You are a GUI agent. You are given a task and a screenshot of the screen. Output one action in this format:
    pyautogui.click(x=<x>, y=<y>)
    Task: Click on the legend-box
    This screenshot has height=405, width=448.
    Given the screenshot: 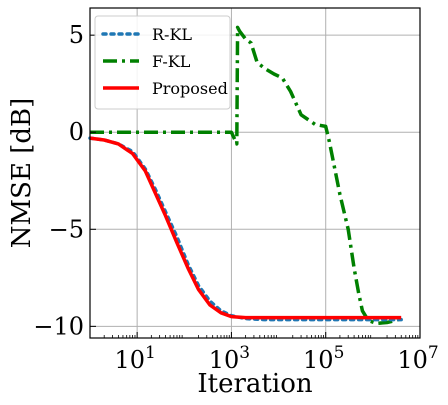 What is the action you would take?
    pyautogui.click(x=162, y=62)
    